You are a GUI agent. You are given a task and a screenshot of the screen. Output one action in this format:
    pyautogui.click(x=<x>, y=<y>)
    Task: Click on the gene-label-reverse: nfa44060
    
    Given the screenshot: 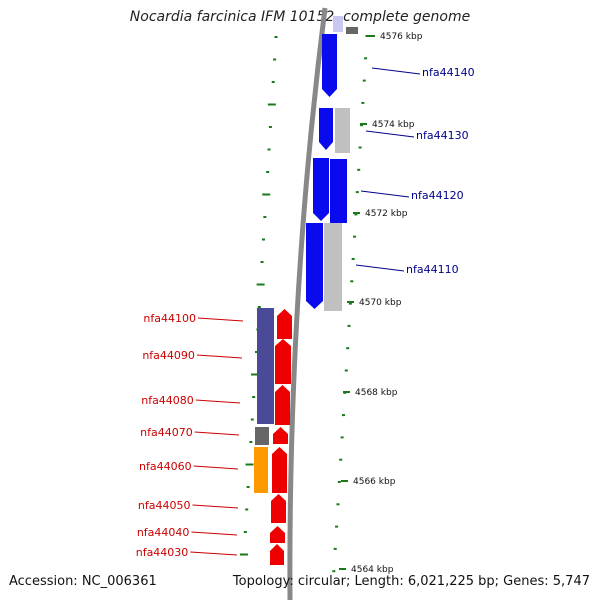 What is the action you would take?
    pyautogui.click(x=165, y=466)
    